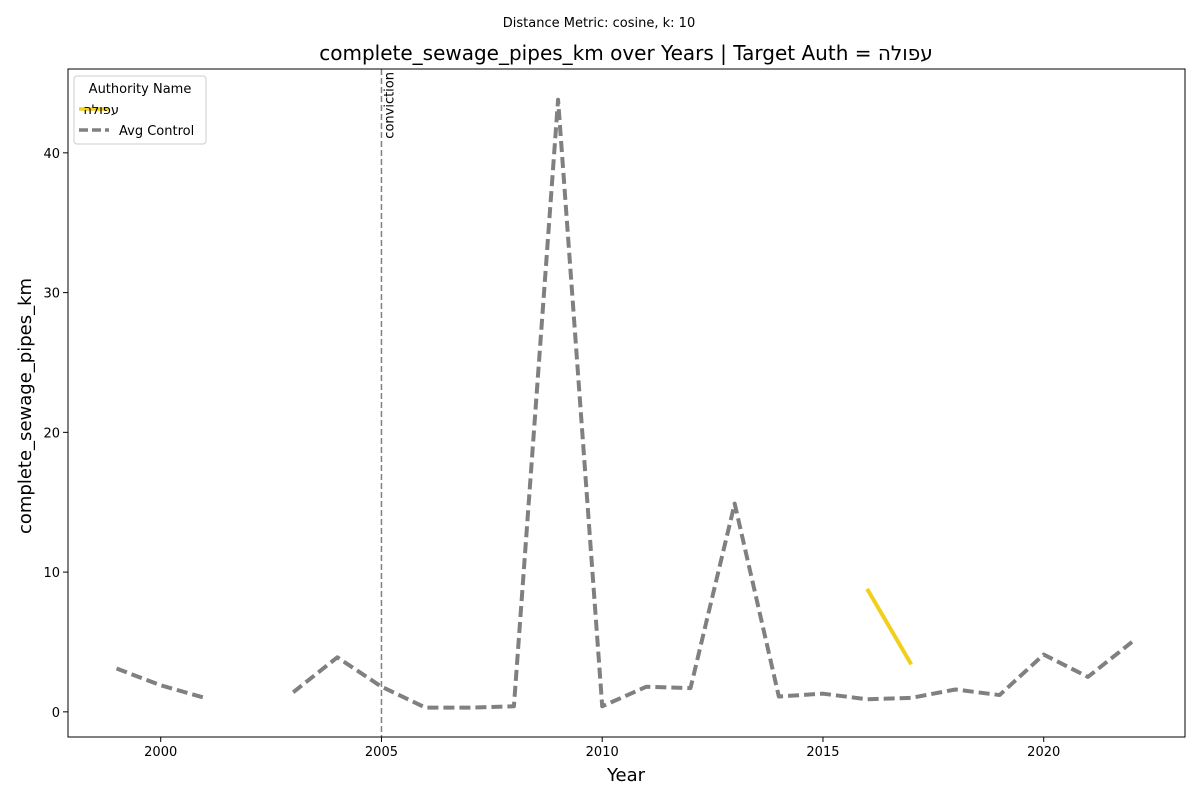 The width and height of the screenshot is (1200, 804). What do you see at coordinates (602, 752) in the screenshot?
I see `x-tick-label: 2010` at bounding box center [602, 752].